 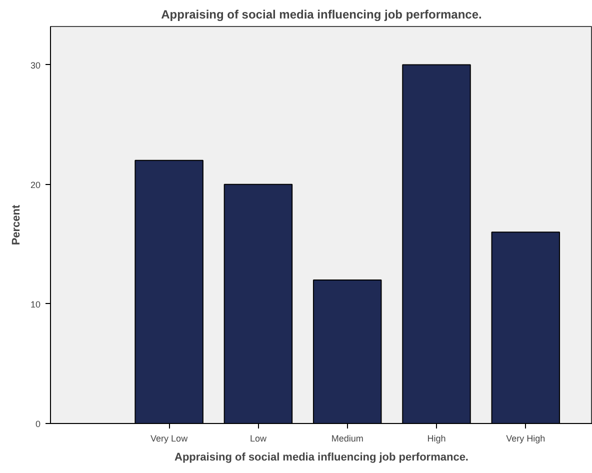 I want to click on x-tick-label: Very High, so click(x=526, y=439).